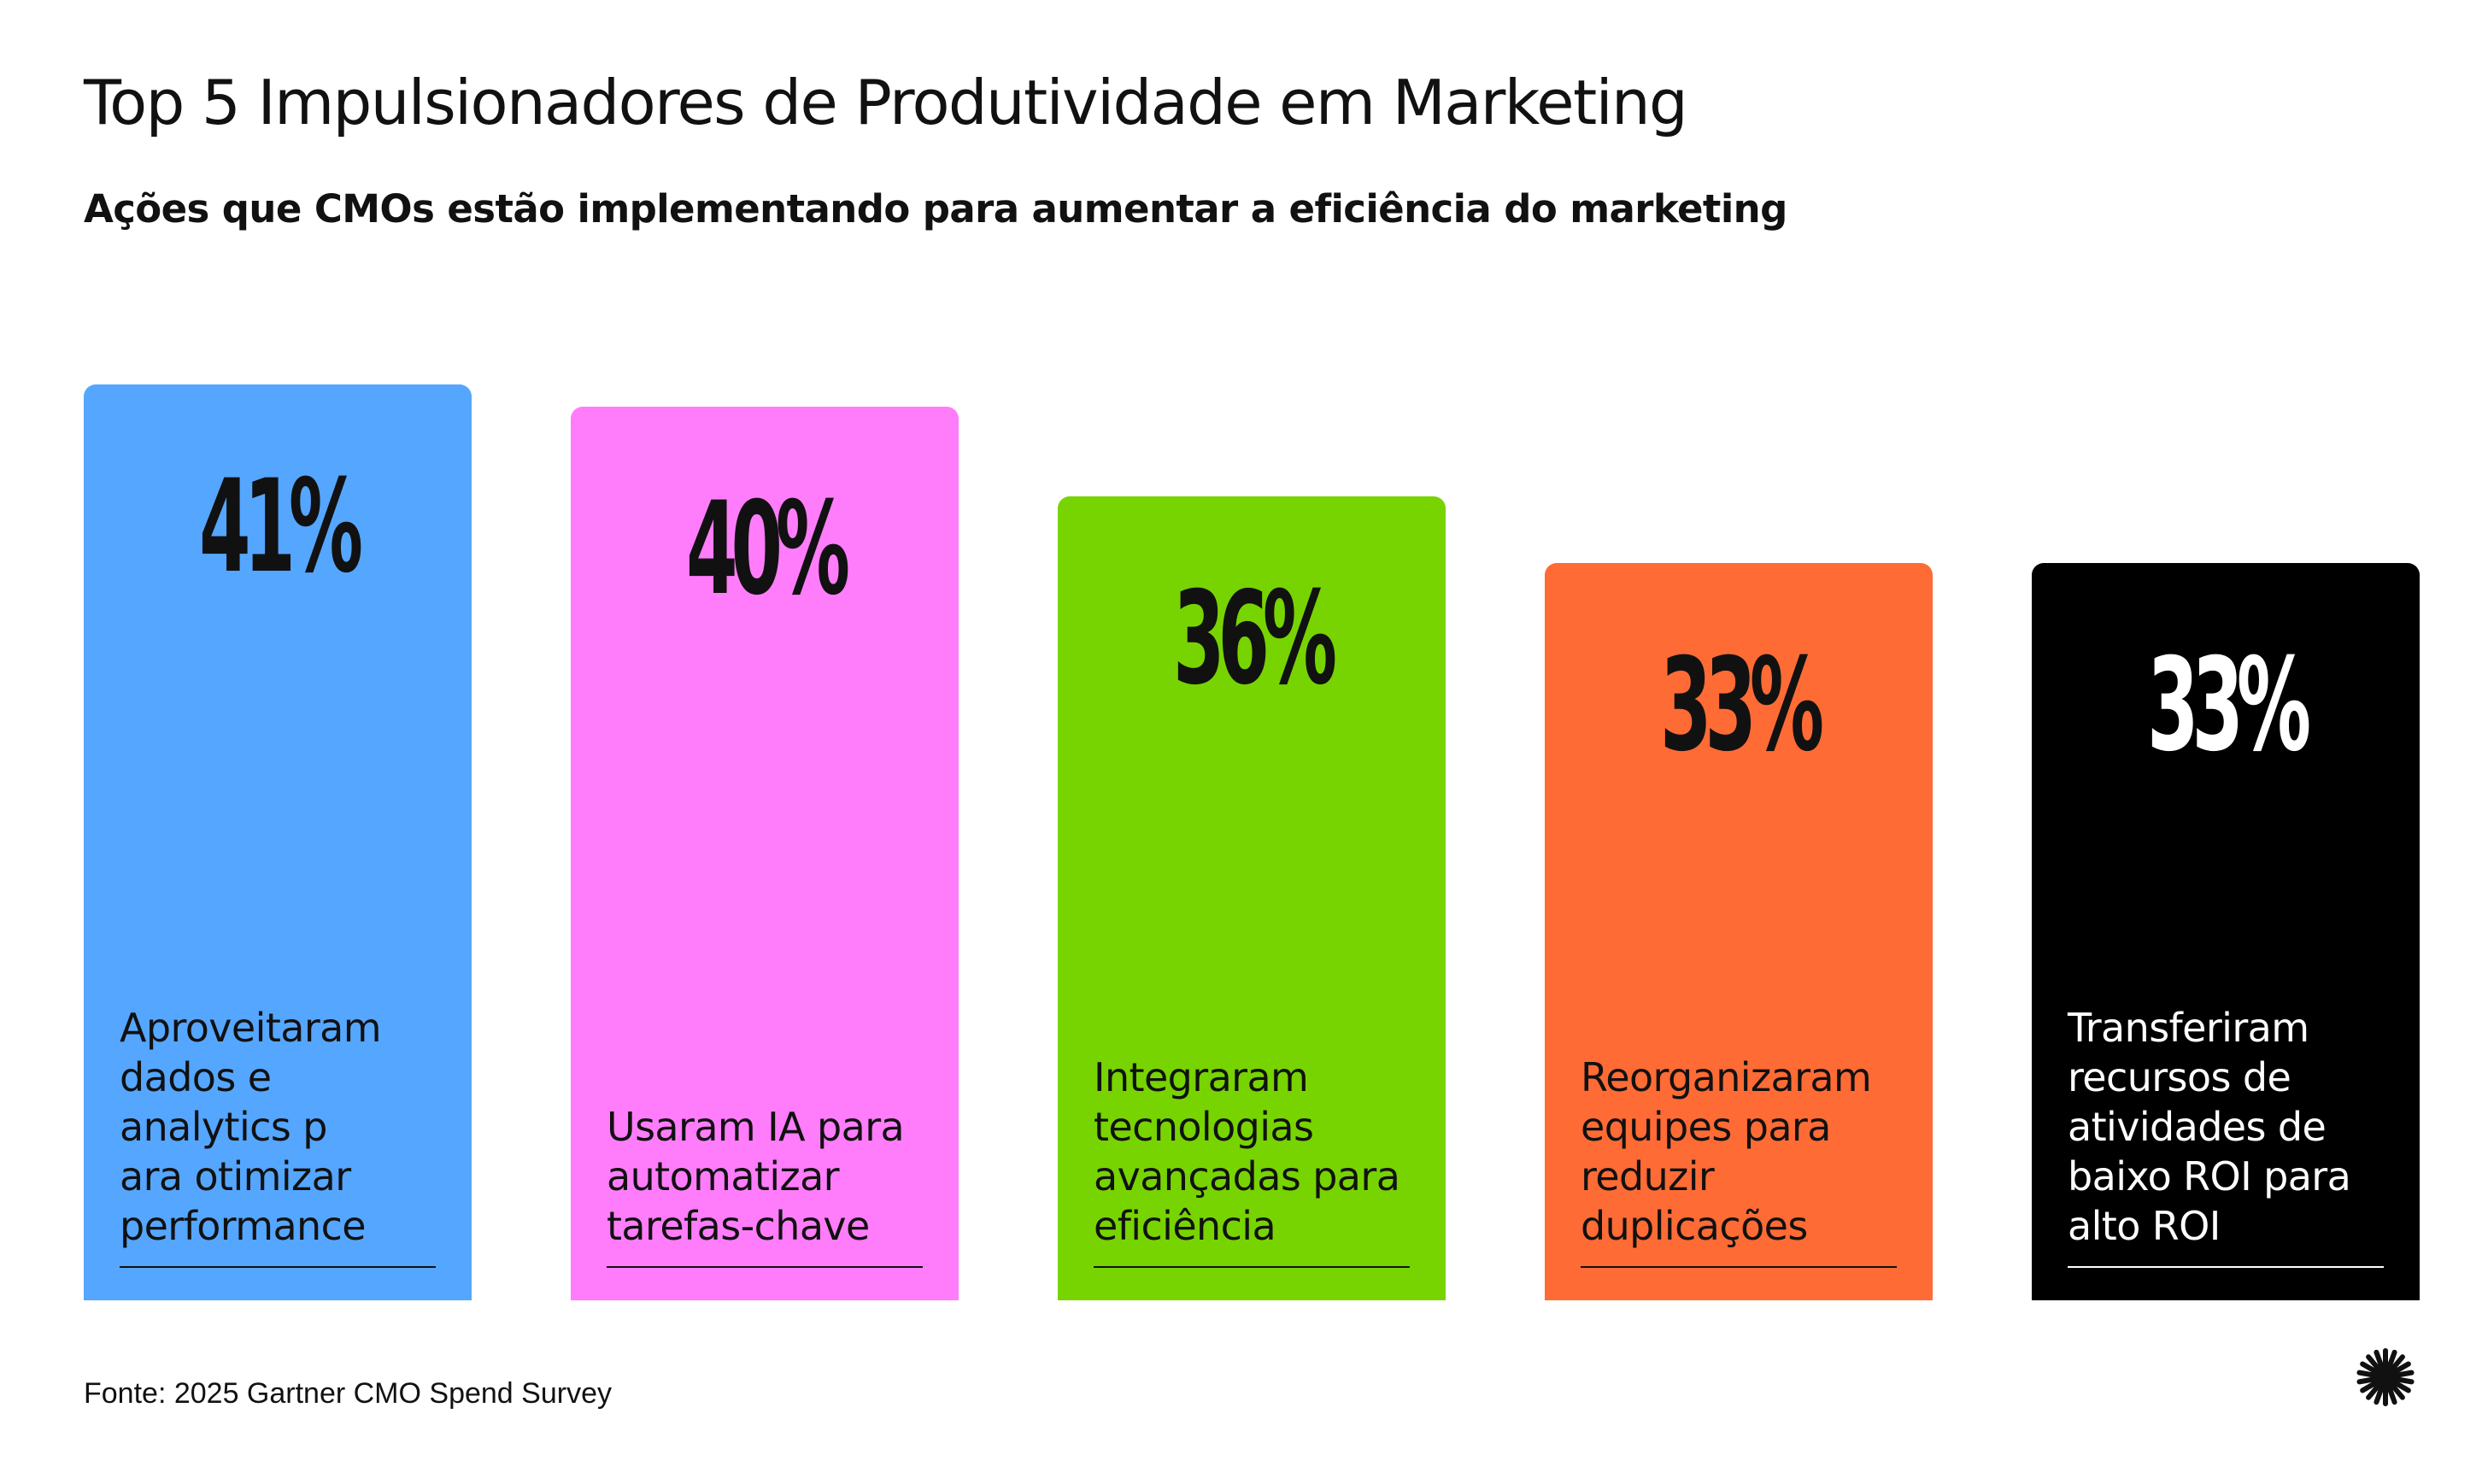 The image size is (2488, 1484). What do you see at coordinates (196, 1077) in the screenshot?
I see `category-label-line: dados e` at bounding box center [196, 1077].